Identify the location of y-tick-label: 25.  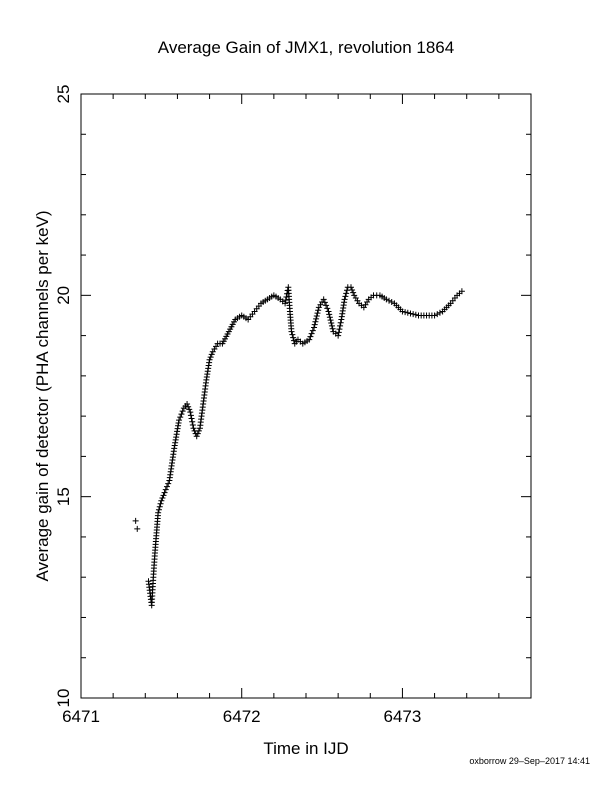
(63, 94).